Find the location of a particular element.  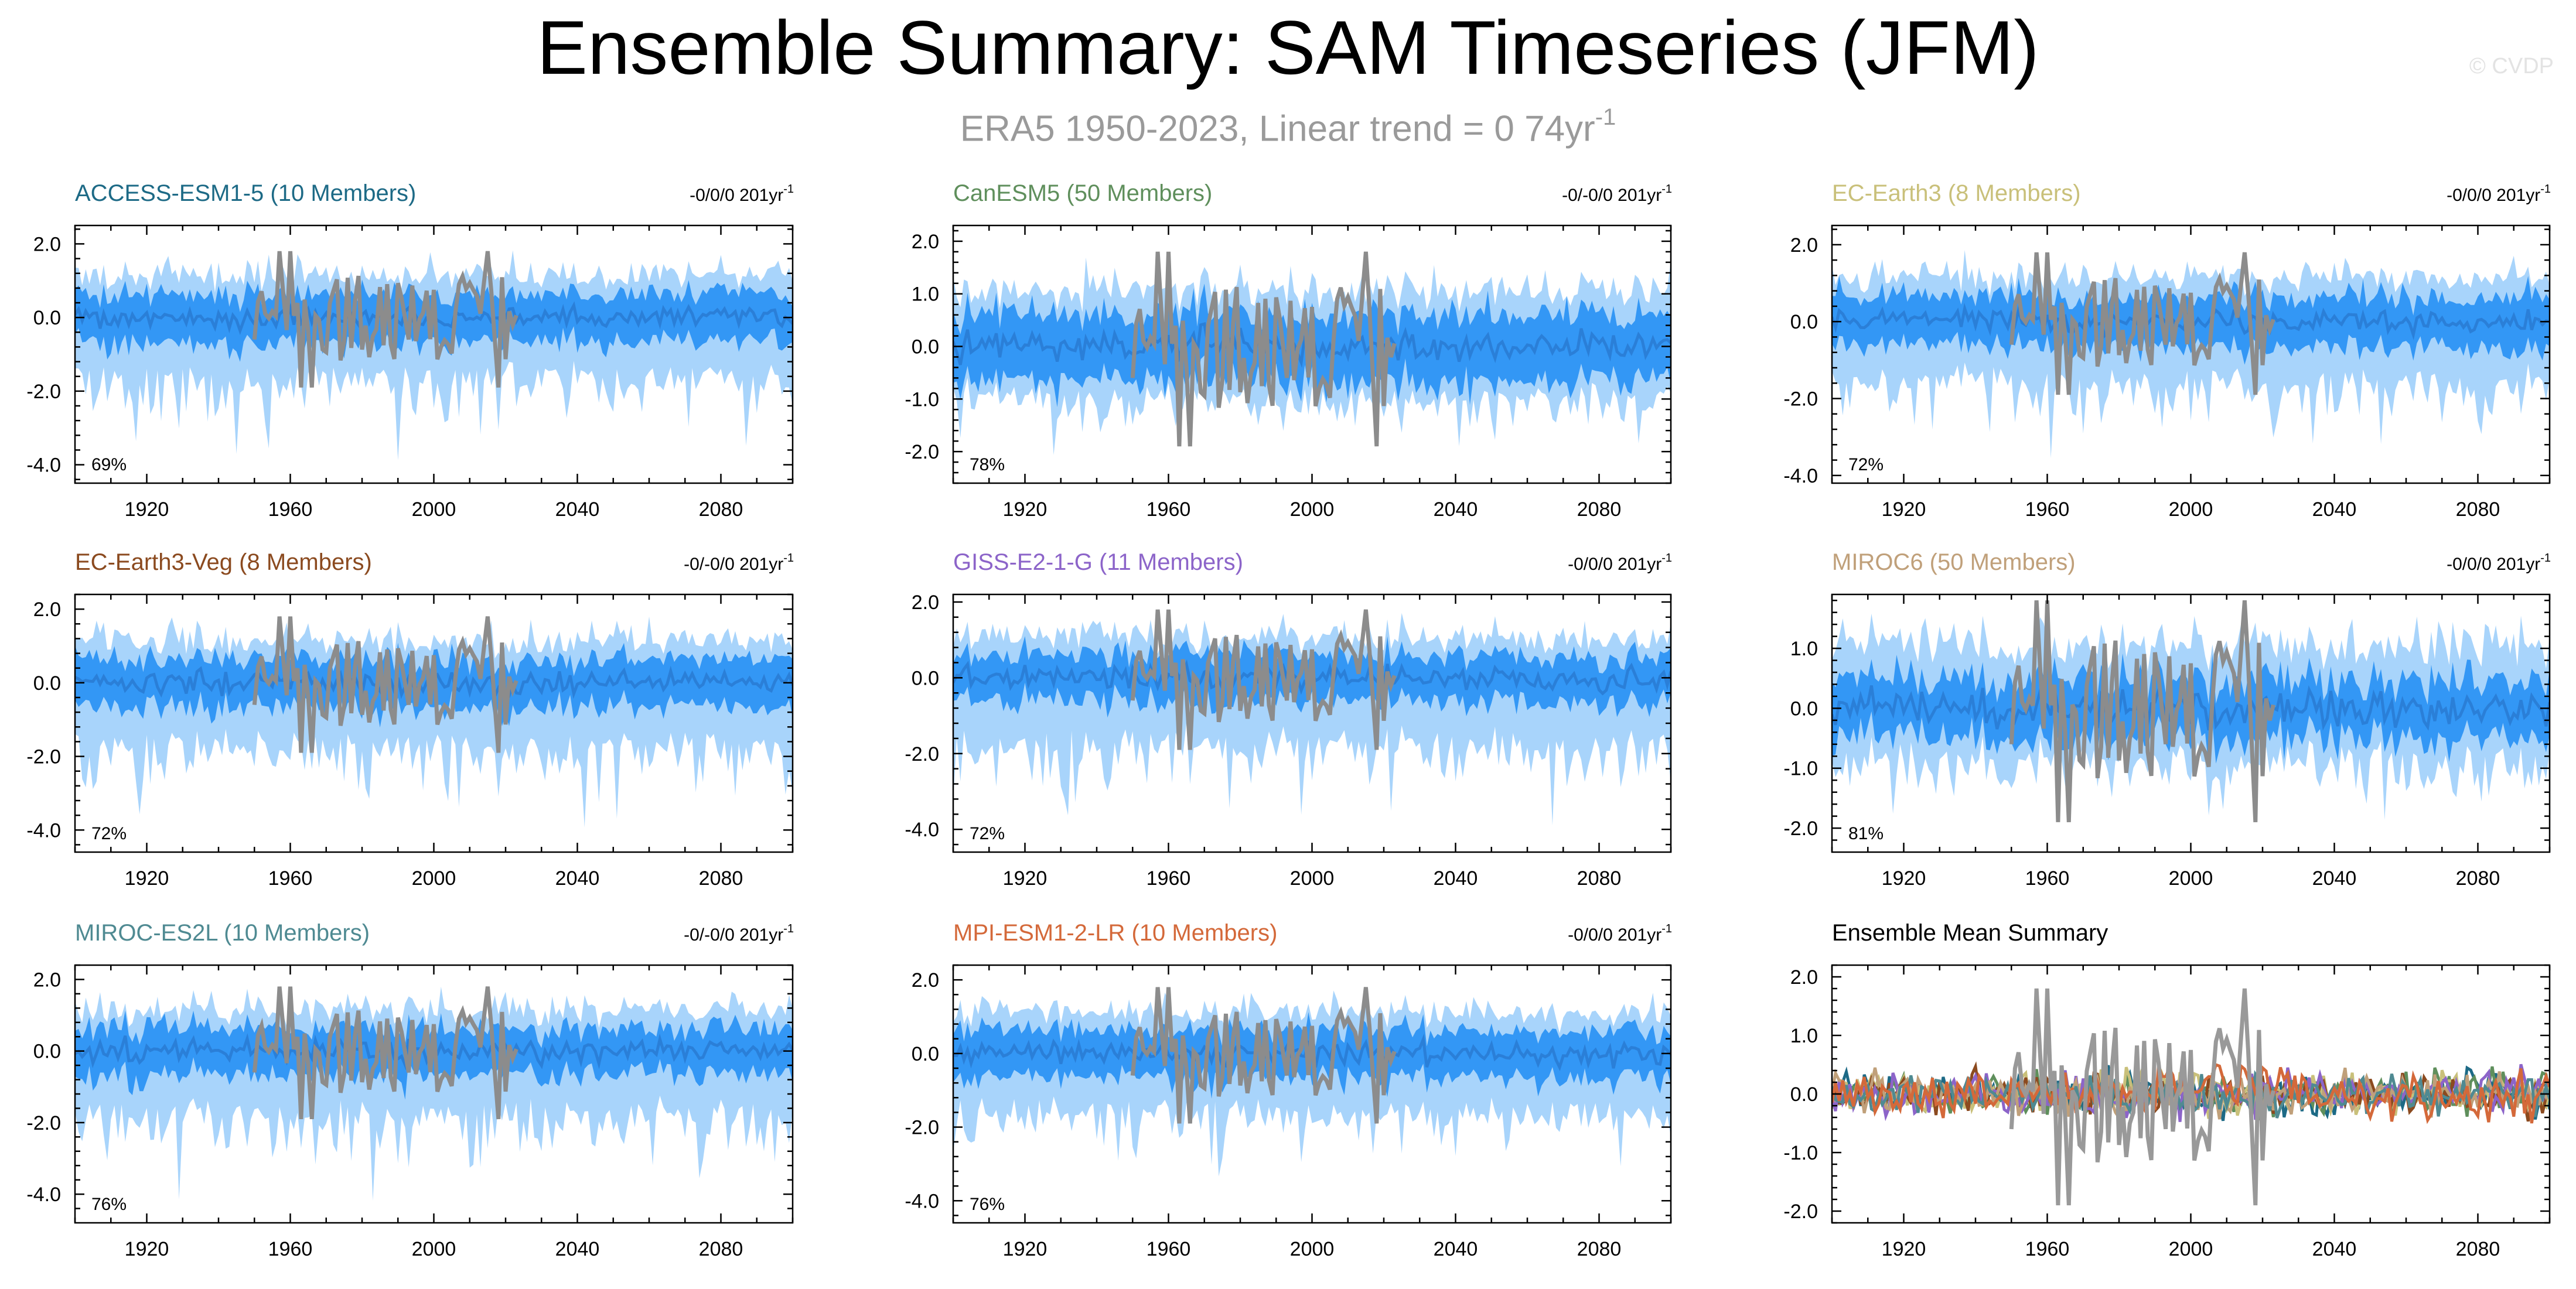

subtitle-superscript: -1 is located at coordinates (1605, 117).